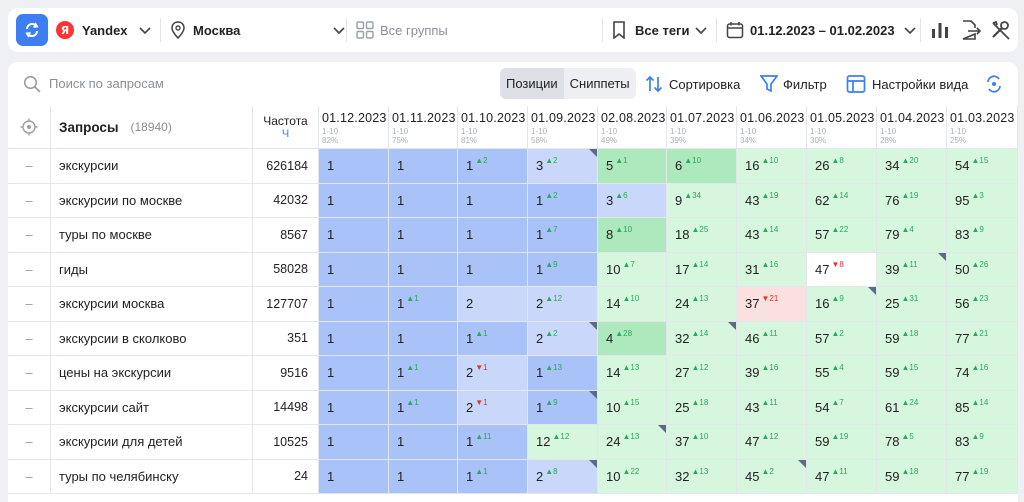  I want to click on export-button, so click(971, 30).